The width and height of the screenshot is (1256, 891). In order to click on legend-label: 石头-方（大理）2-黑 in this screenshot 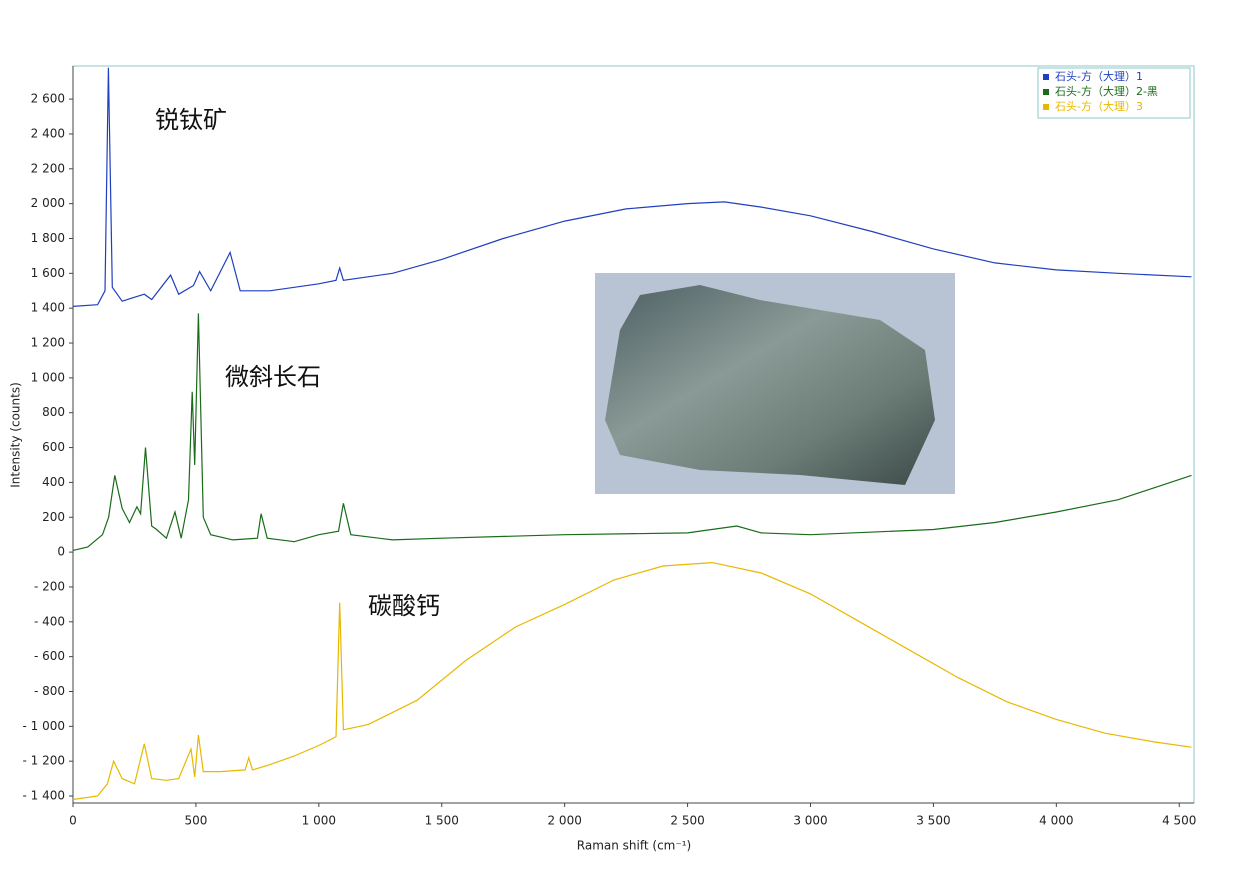, I will do `click(1106, 91)`.